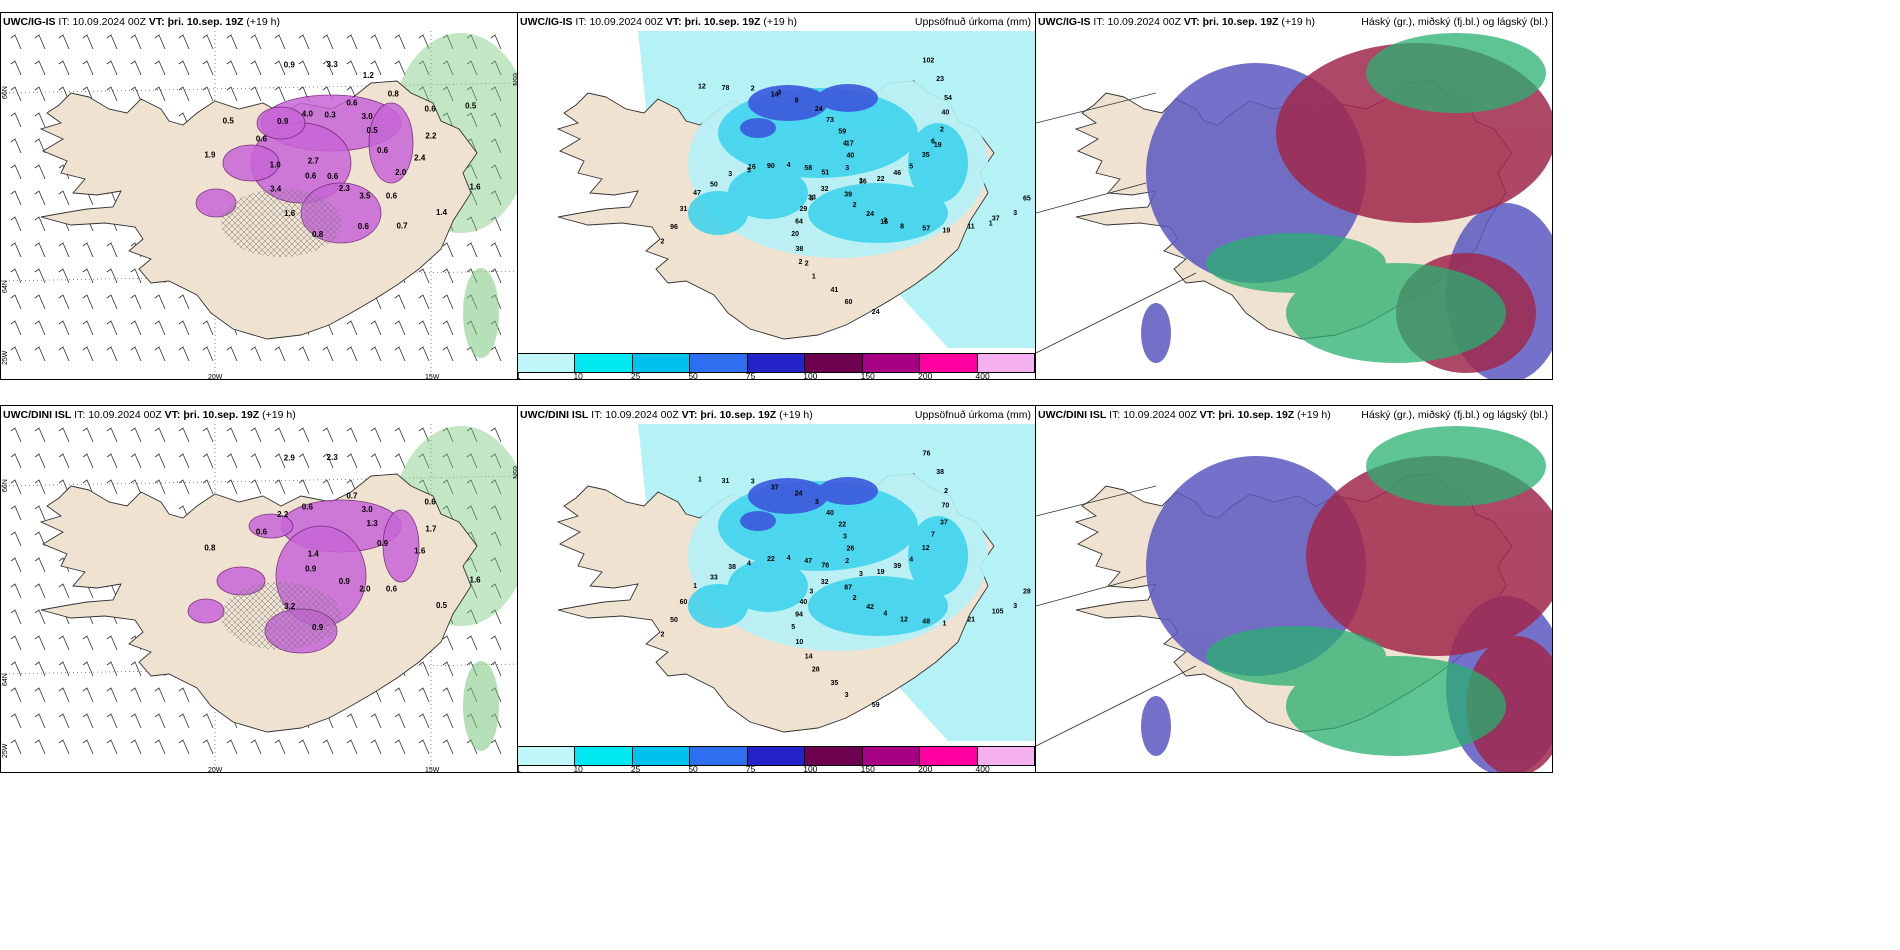  I want to click on value-label: 2.7, so click(314, 161).